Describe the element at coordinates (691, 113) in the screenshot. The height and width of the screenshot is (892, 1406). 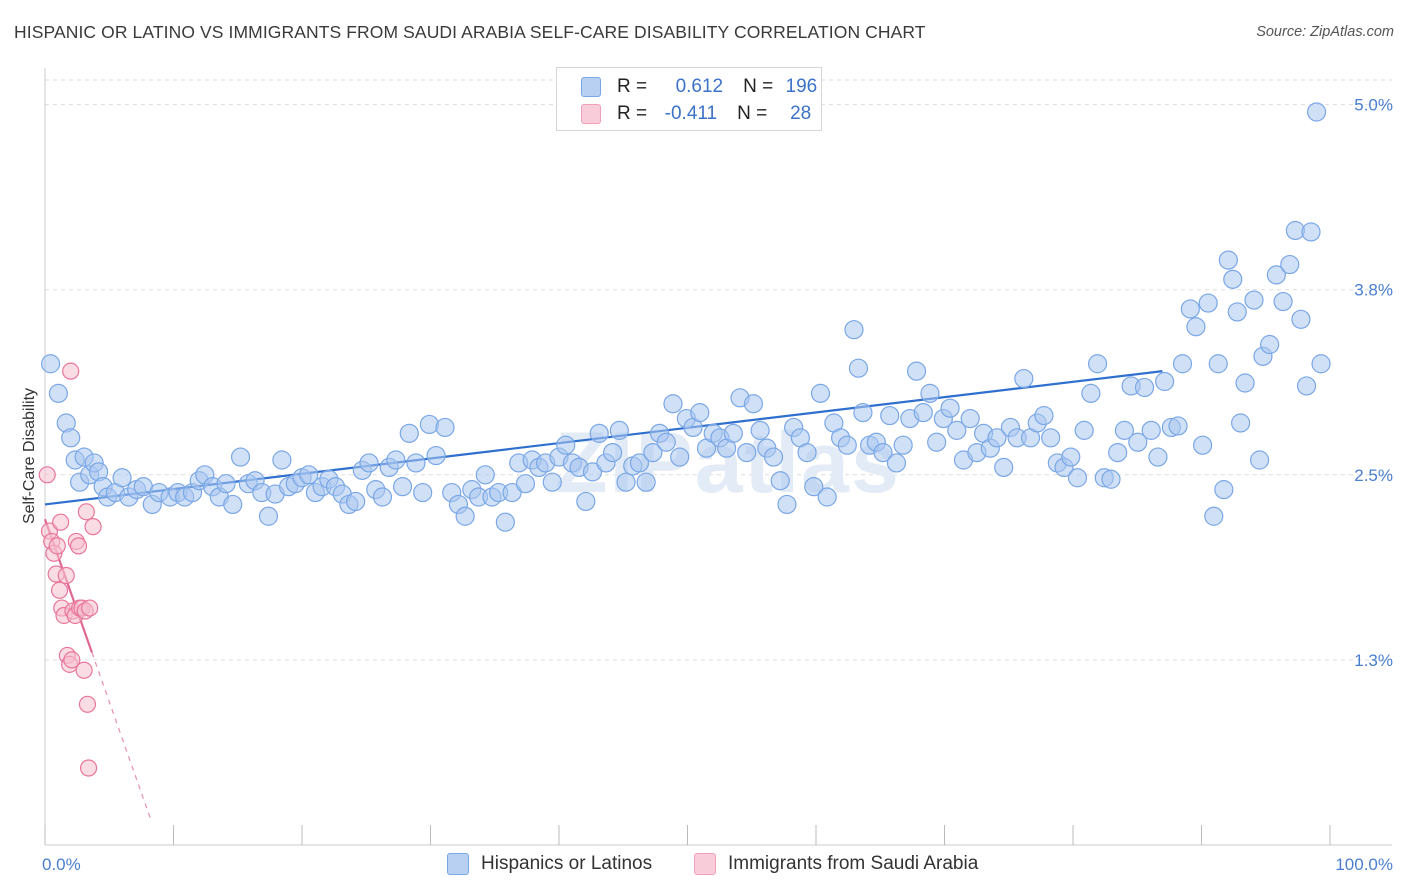
I see `legend-r-value: -0.411` at that location.